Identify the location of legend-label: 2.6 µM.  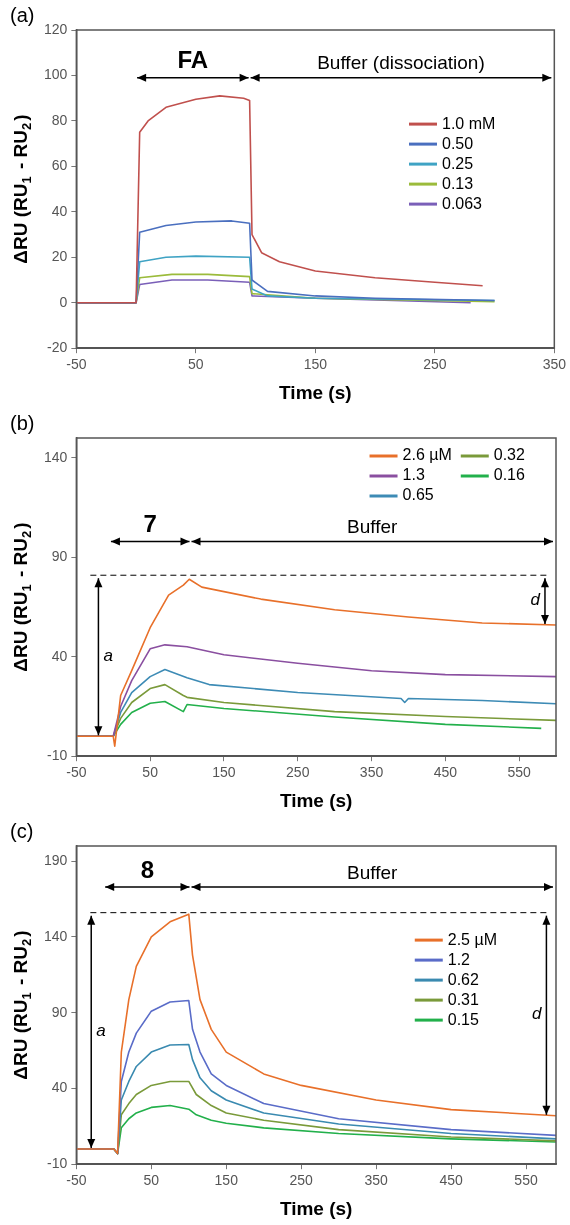
(427, 455).